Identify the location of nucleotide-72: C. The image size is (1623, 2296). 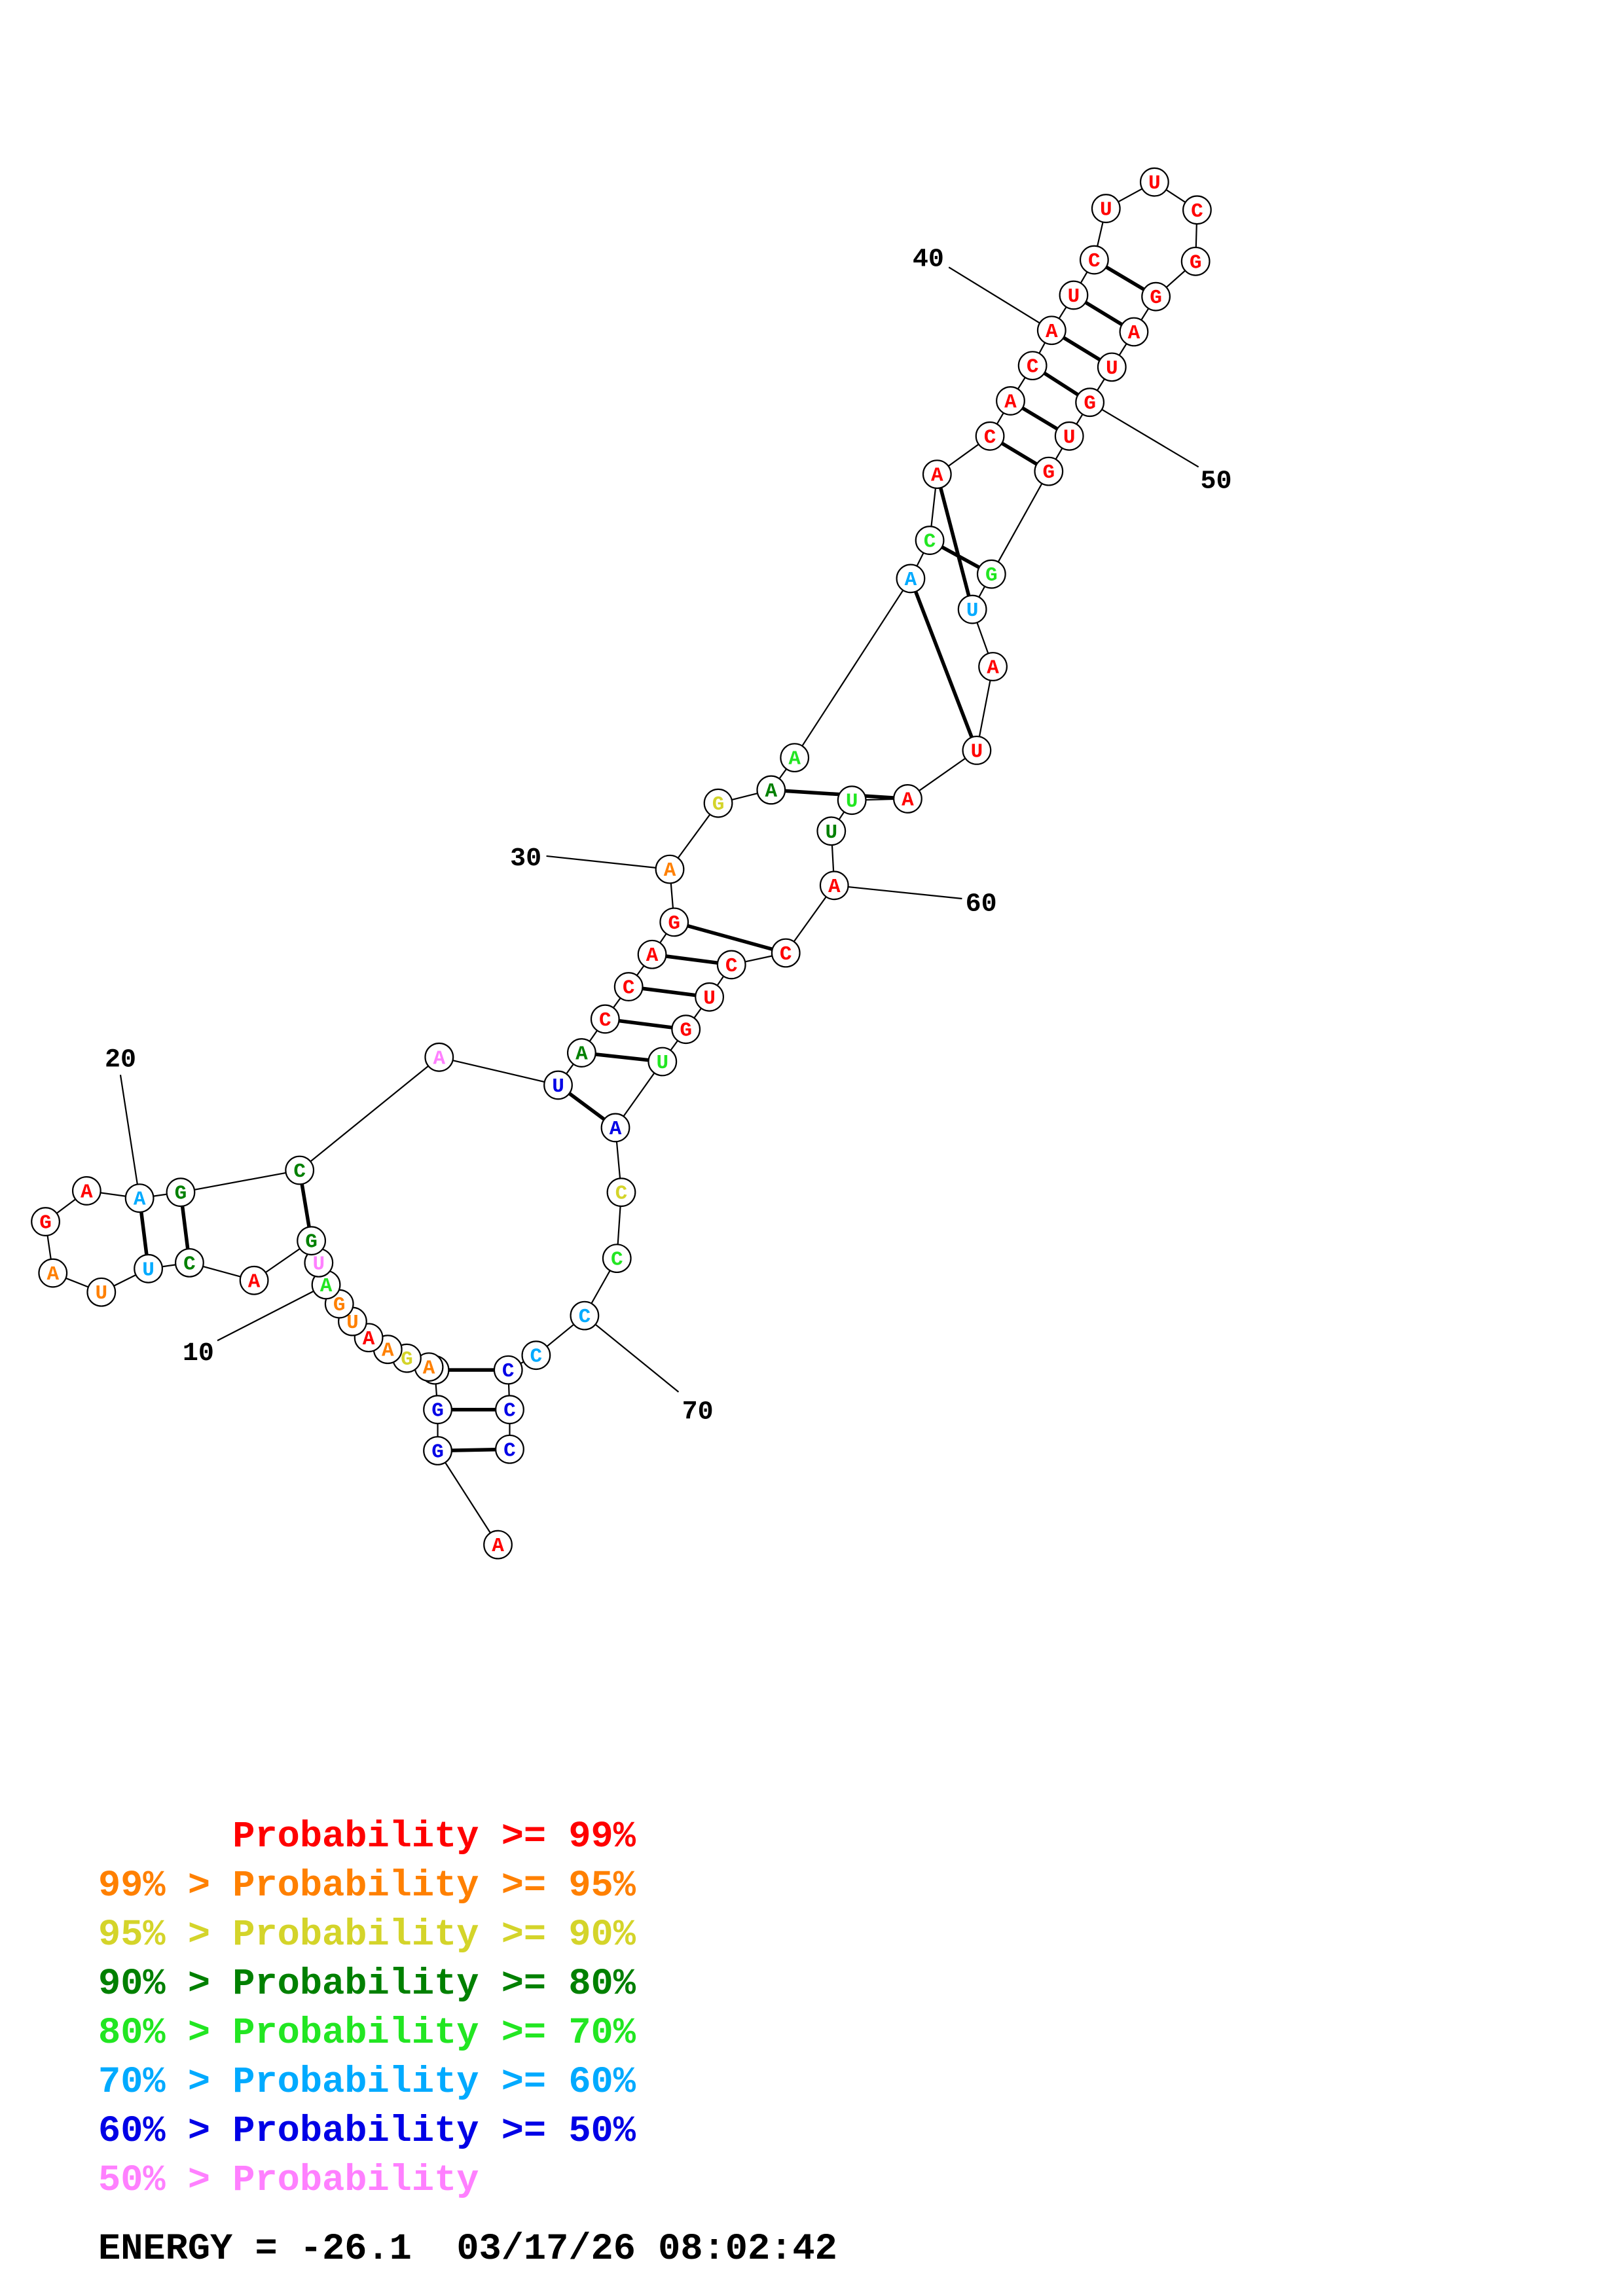
(508, 1370).